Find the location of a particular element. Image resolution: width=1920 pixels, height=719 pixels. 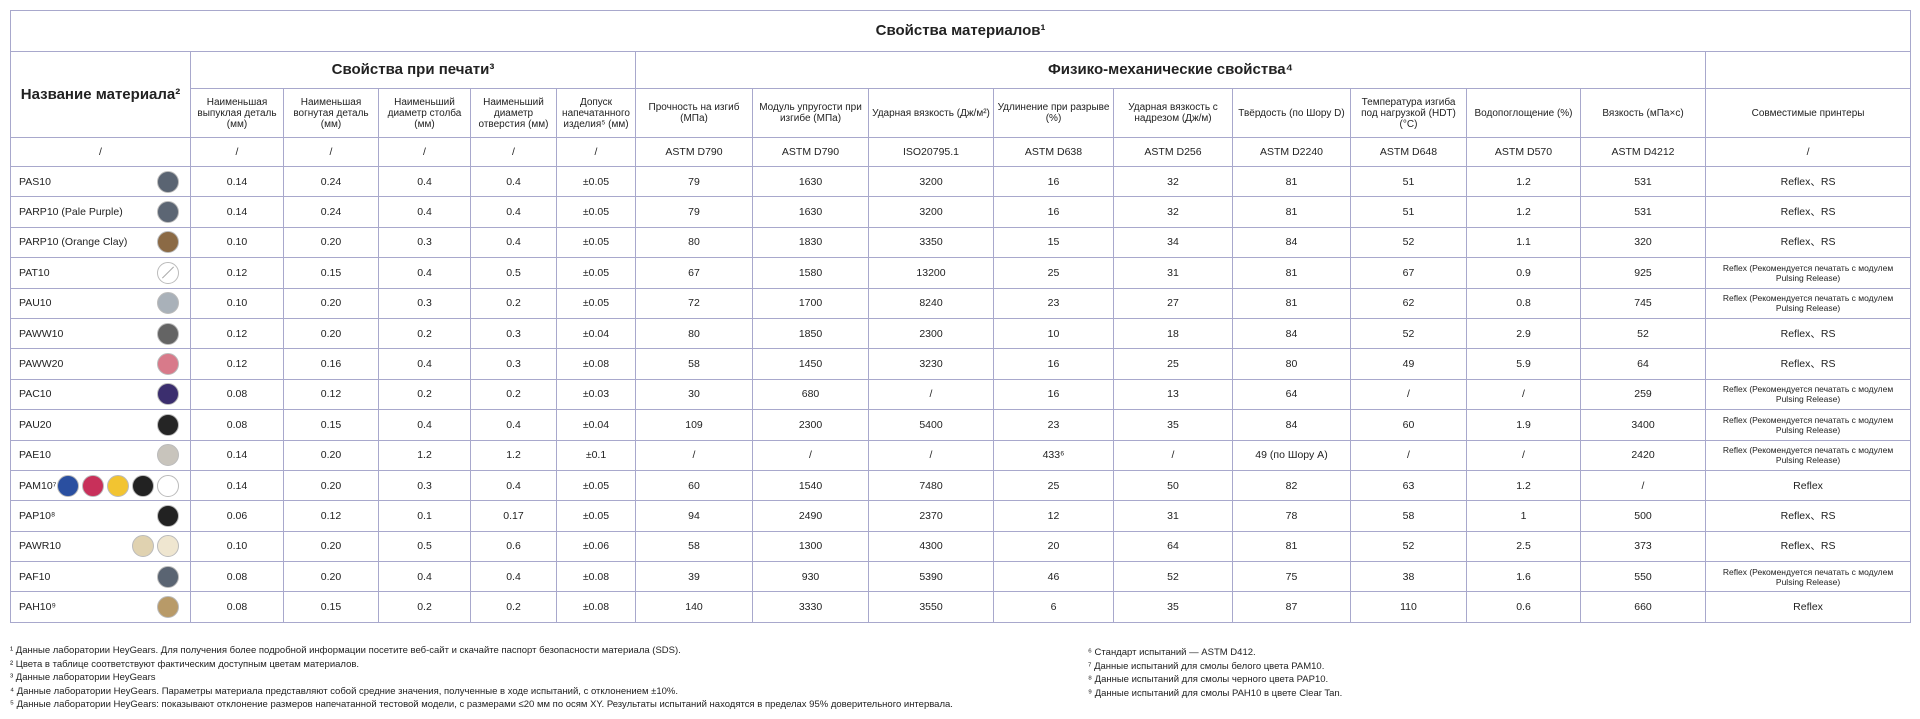

standard-cell: ASTM D638 is located at coordinates (1053, 152).